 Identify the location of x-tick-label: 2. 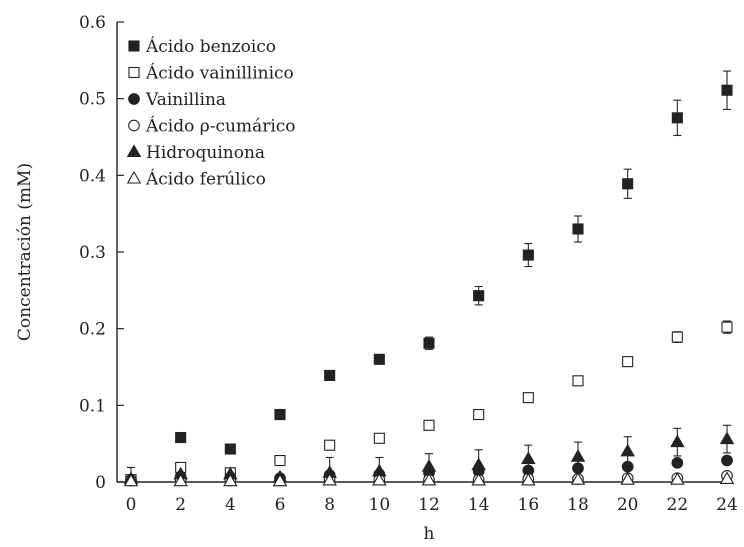
(180, 505).